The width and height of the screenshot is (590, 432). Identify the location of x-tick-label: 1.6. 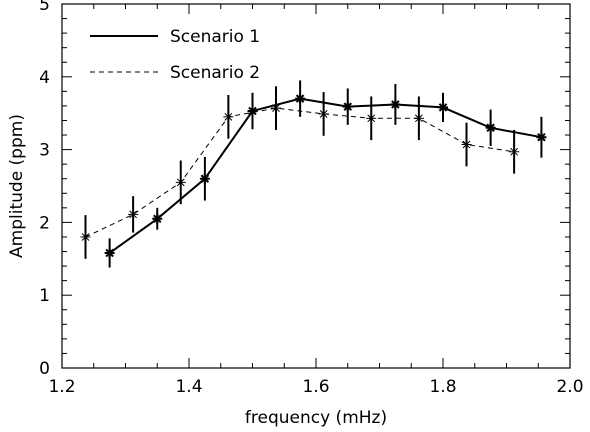
(315, 387).